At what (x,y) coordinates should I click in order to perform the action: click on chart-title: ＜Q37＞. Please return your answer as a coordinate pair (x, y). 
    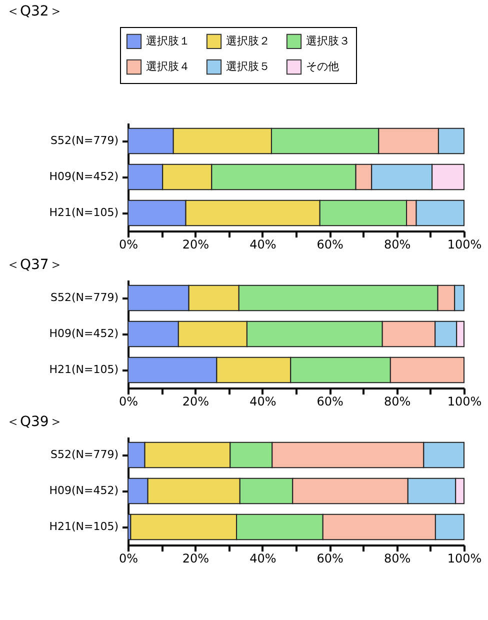
    Looking at the image, I should click on (34, 265).